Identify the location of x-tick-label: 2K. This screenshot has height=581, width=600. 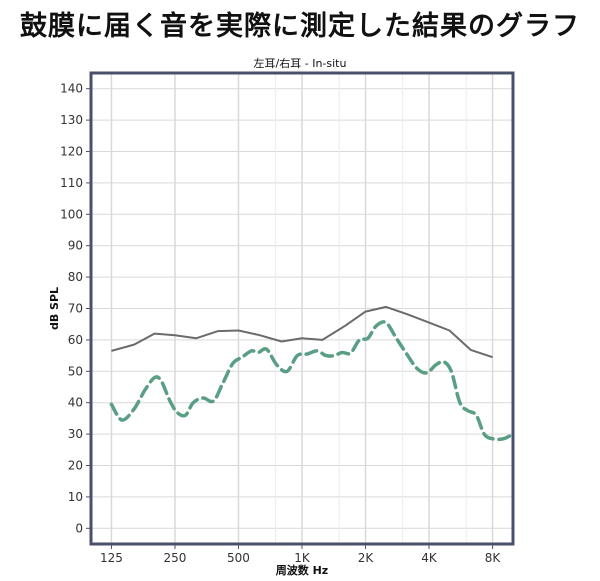
(366, 558).